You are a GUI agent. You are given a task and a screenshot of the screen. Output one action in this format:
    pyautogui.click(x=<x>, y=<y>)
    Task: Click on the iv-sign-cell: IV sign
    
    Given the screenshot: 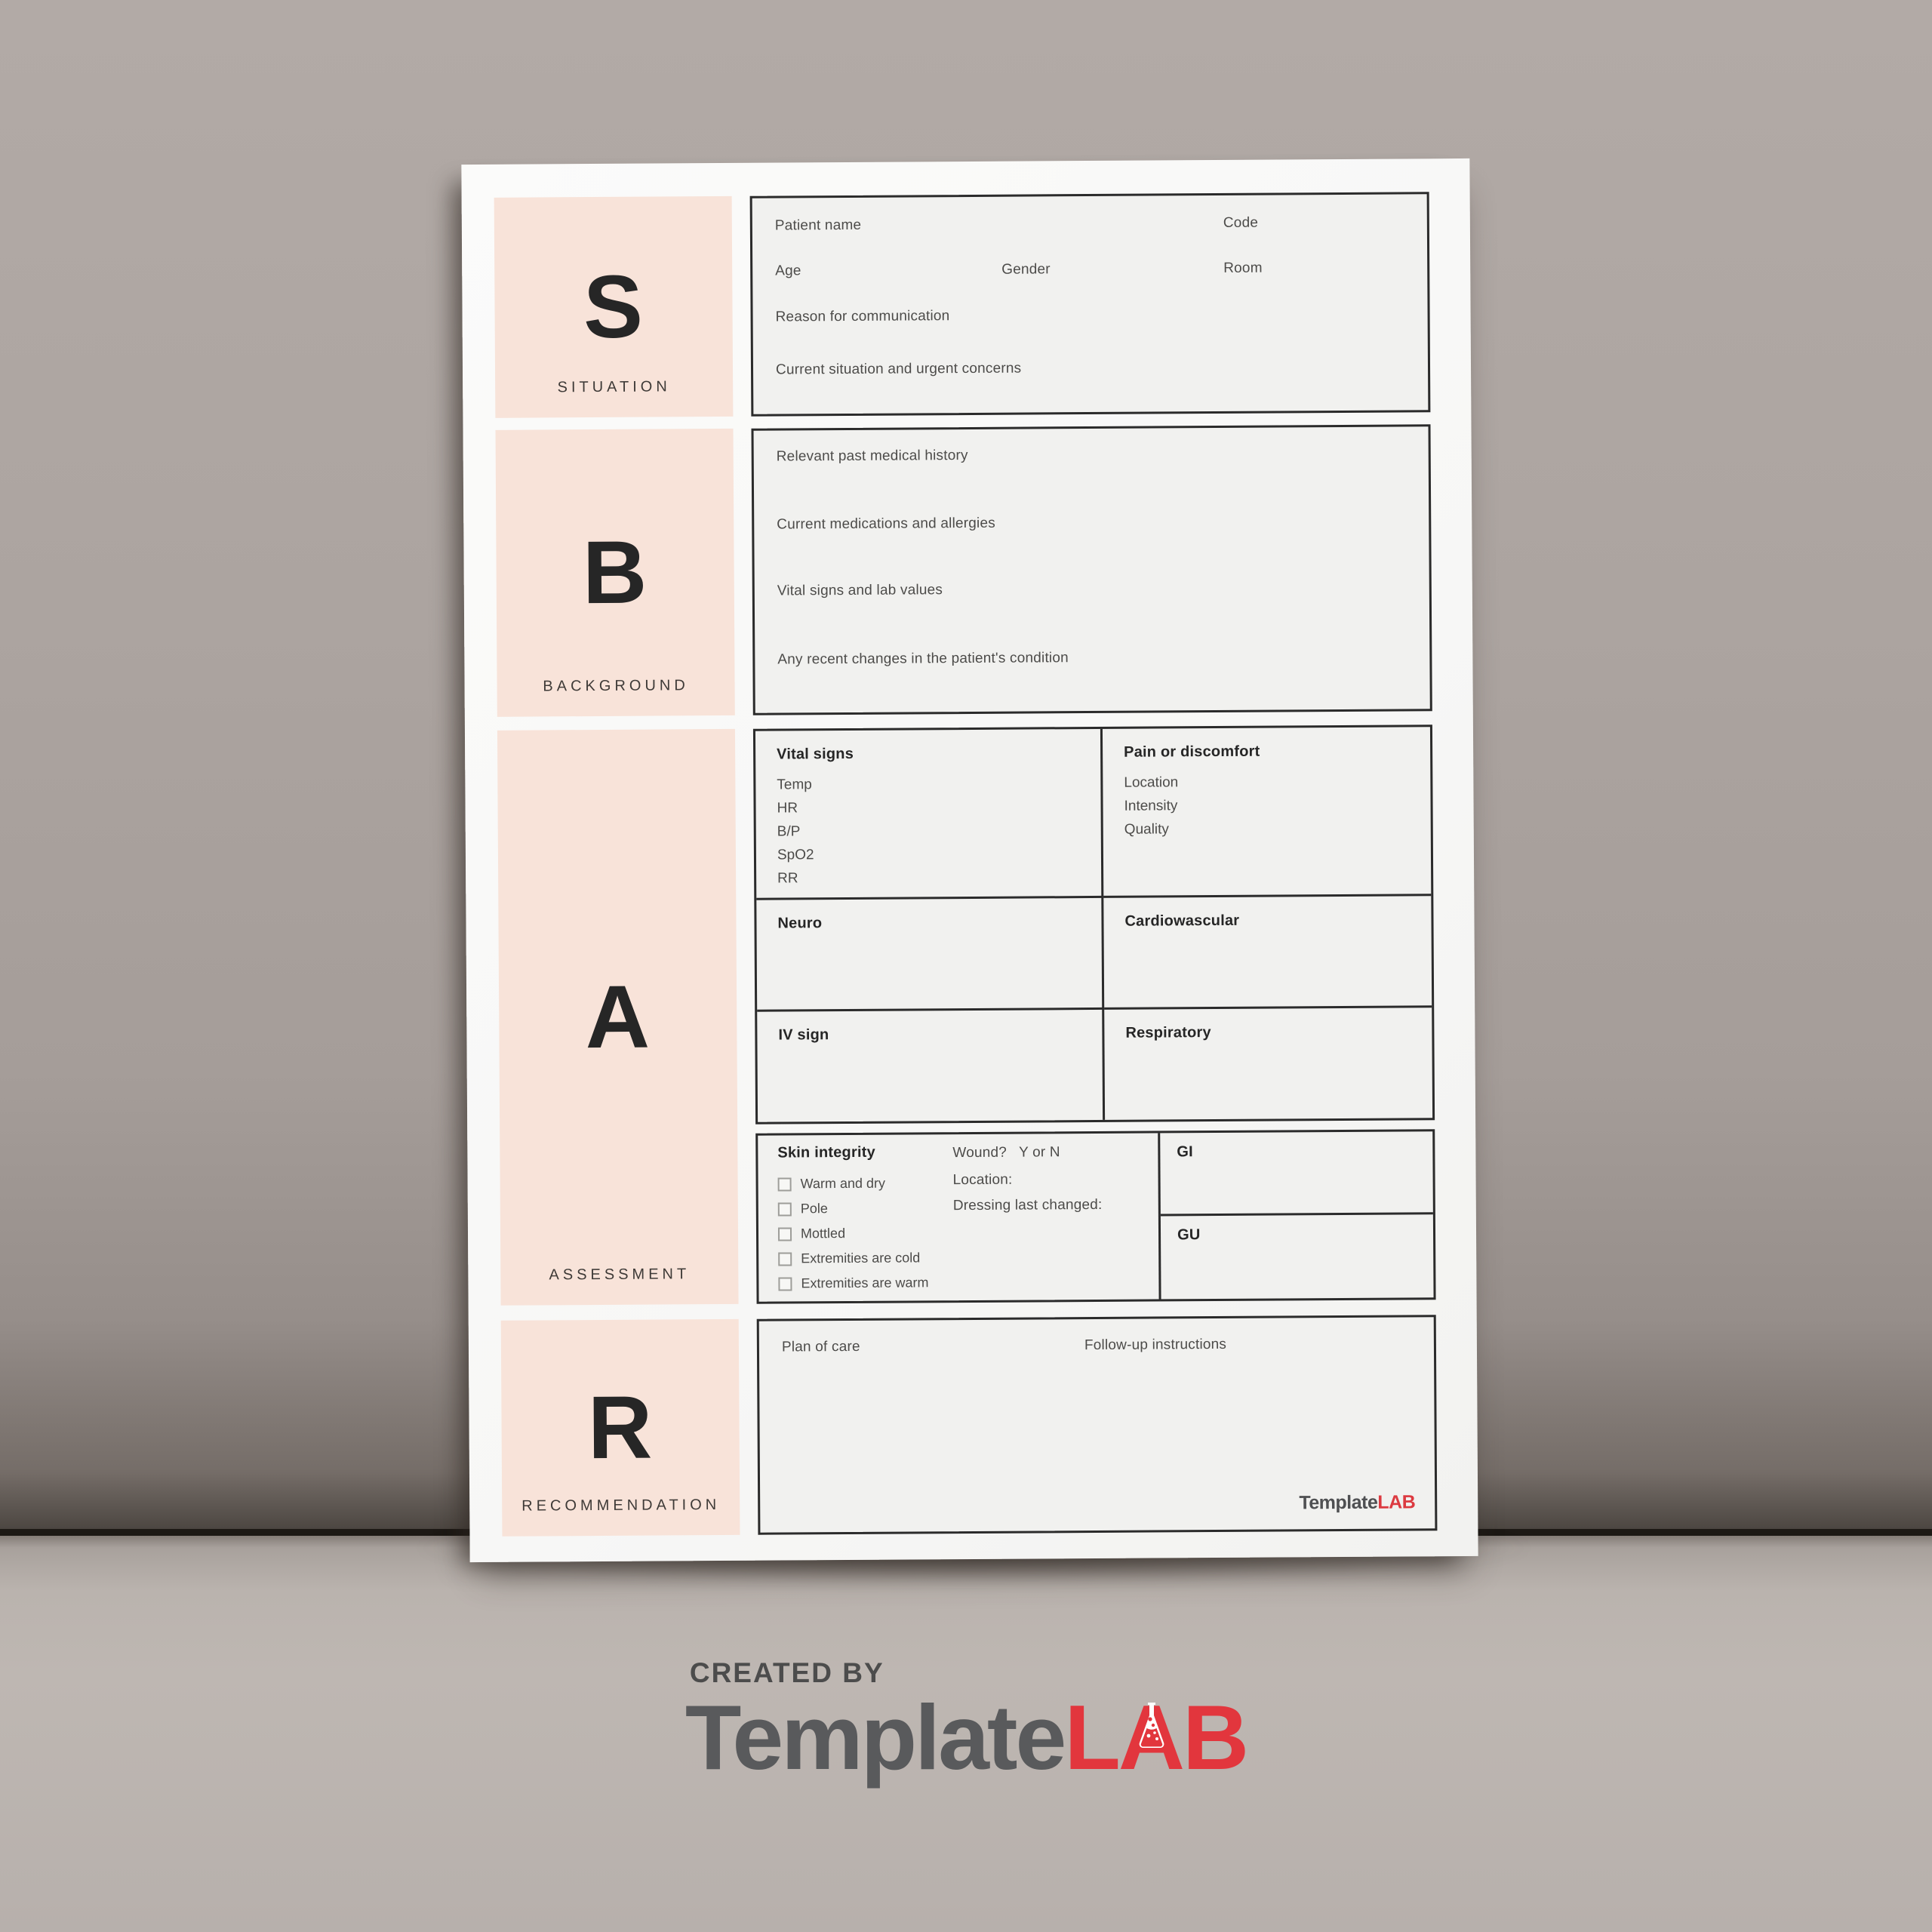 What is the action you would take?
    pyautogui.click(x=931, y=1065)
    